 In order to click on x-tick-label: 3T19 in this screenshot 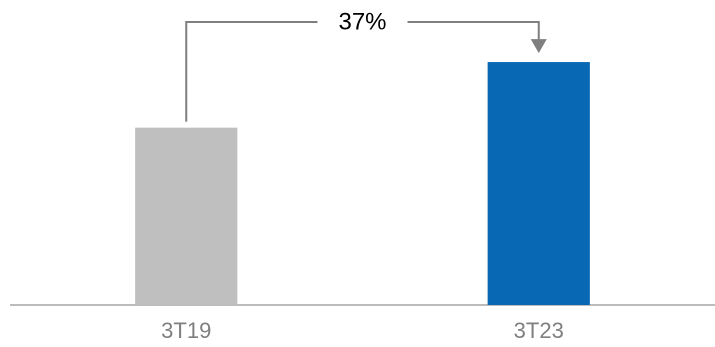, I will do `click(186, 330)`.